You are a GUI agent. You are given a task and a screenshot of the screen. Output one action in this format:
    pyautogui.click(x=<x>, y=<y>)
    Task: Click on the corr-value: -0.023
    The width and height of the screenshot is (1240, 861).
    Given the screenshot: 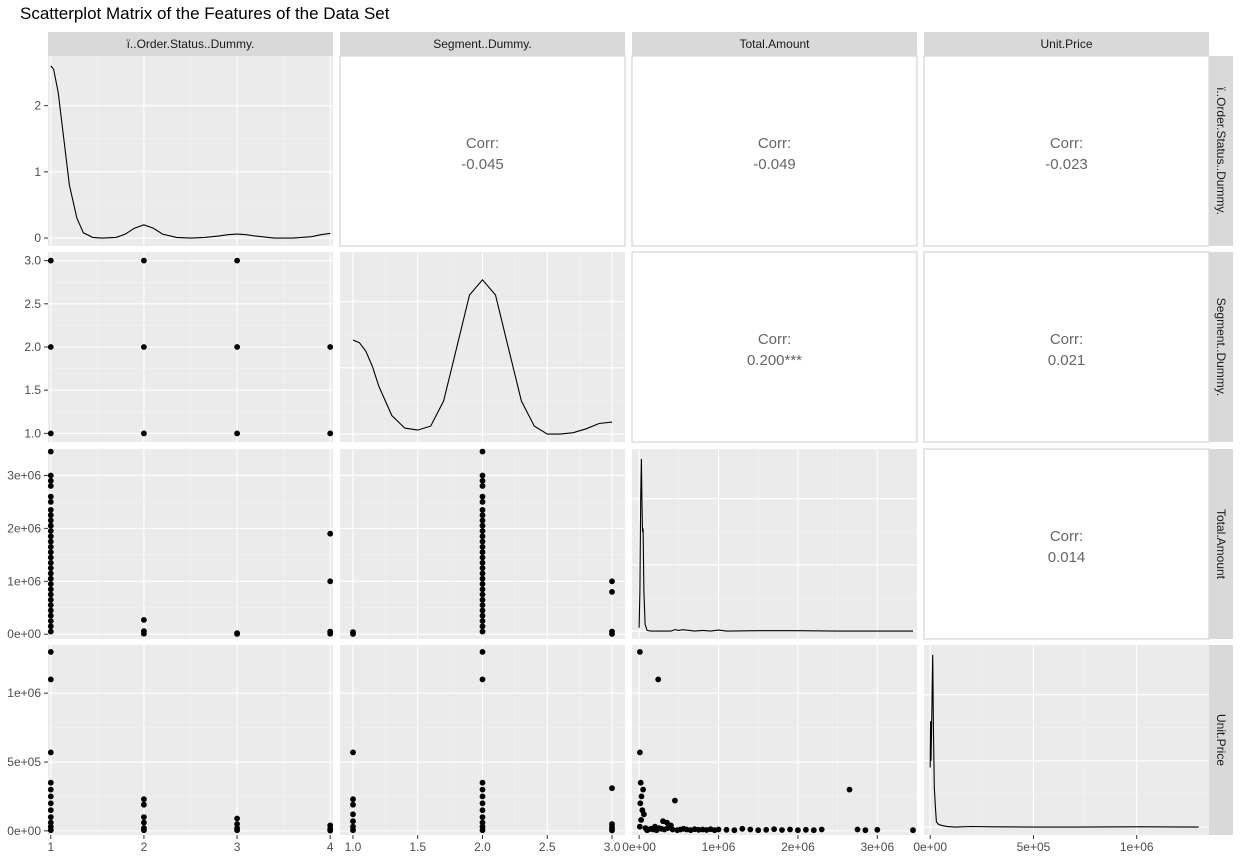 What is the action you would take?
    pyautogui.click(x=1066, y=164)
    